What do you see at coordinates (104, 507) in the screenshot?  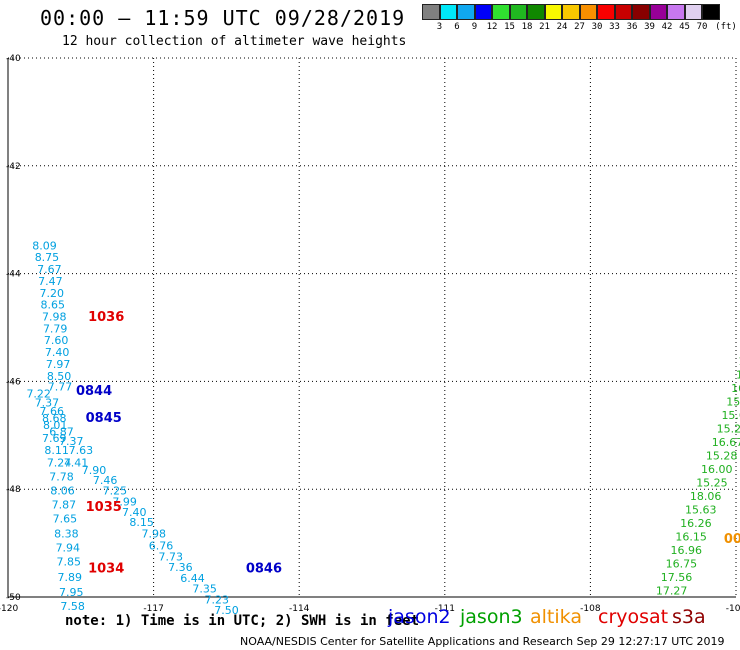 I see `pass-time-label: 1035` at bounding box center [104, 507].